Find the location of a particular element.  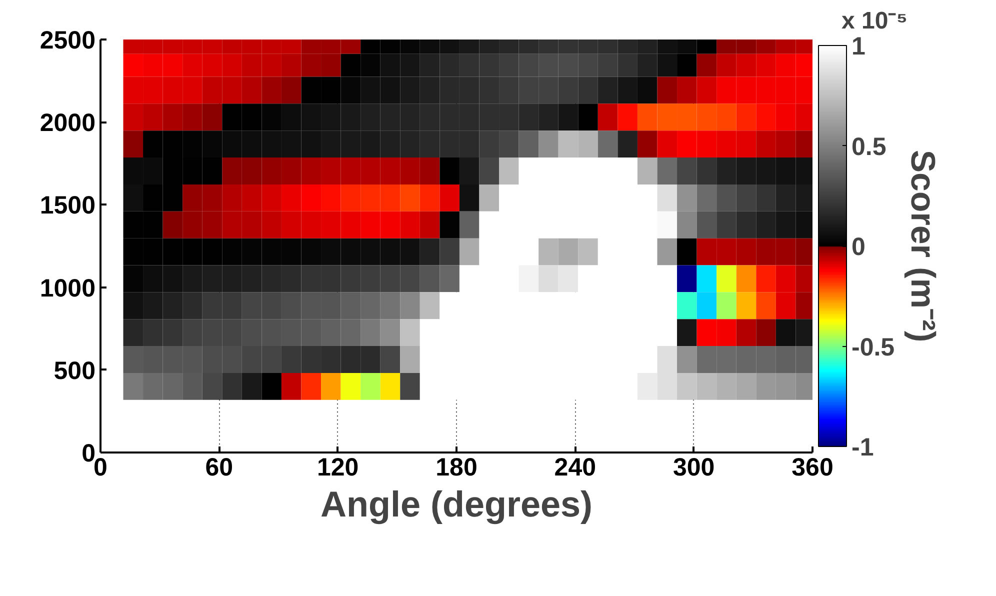

x-tick-label: 180 is located at coordinates (457, 468).